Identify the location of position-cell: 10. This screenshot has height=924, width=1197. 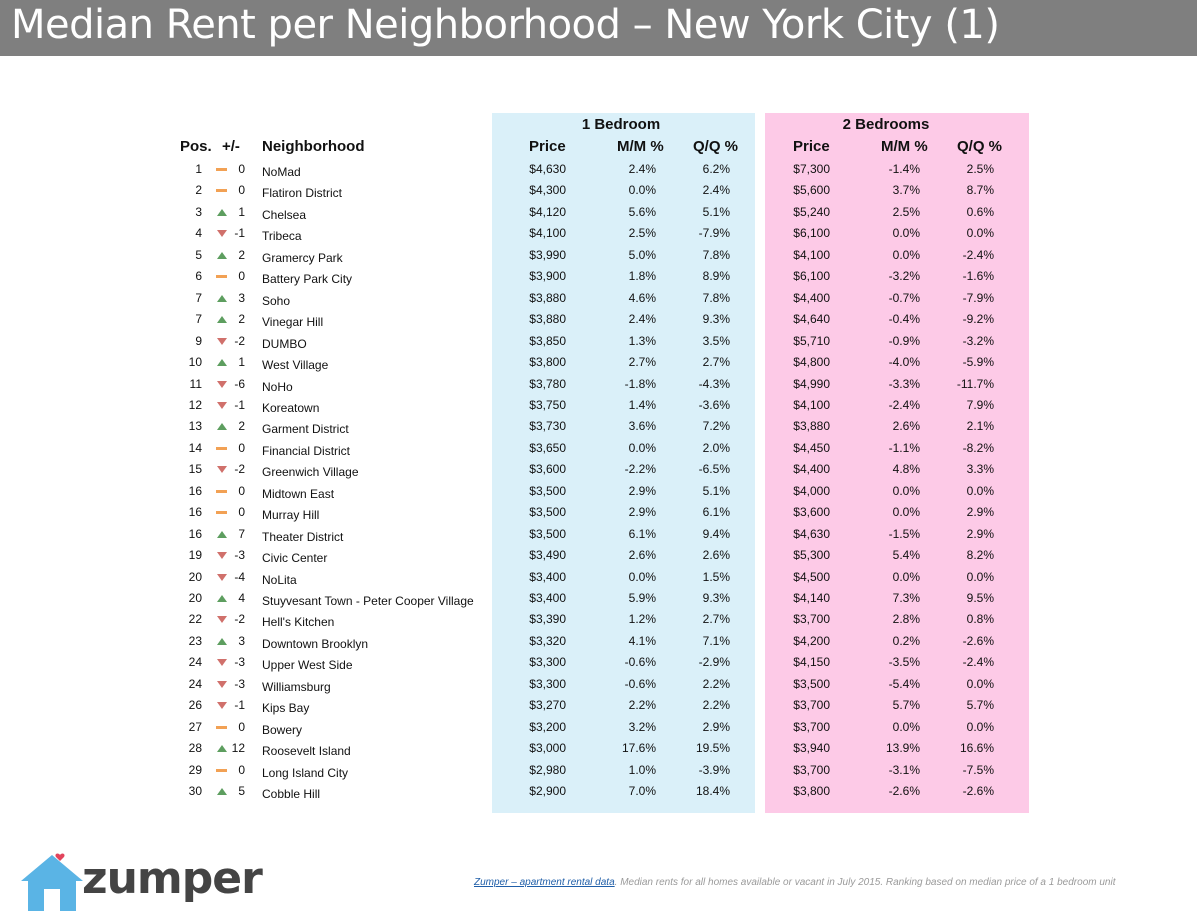
(195, 362).